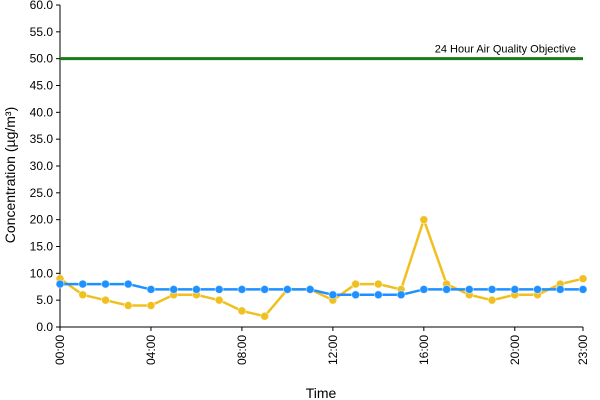 The width and height of the screenshot is (600, 400). Describe the element at coordinates (42, 273) in the screenshot. I see `y-tick-label: 10.0` at that location.